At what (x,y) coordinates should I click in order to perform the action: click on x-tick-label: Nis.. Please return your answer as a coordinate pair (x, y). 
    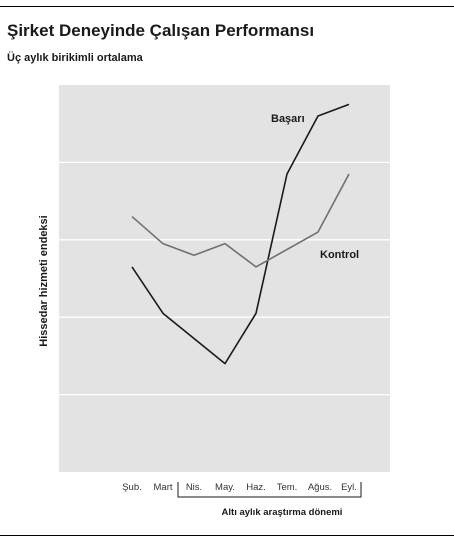
    Looking at the image, I should click on (194, 487).